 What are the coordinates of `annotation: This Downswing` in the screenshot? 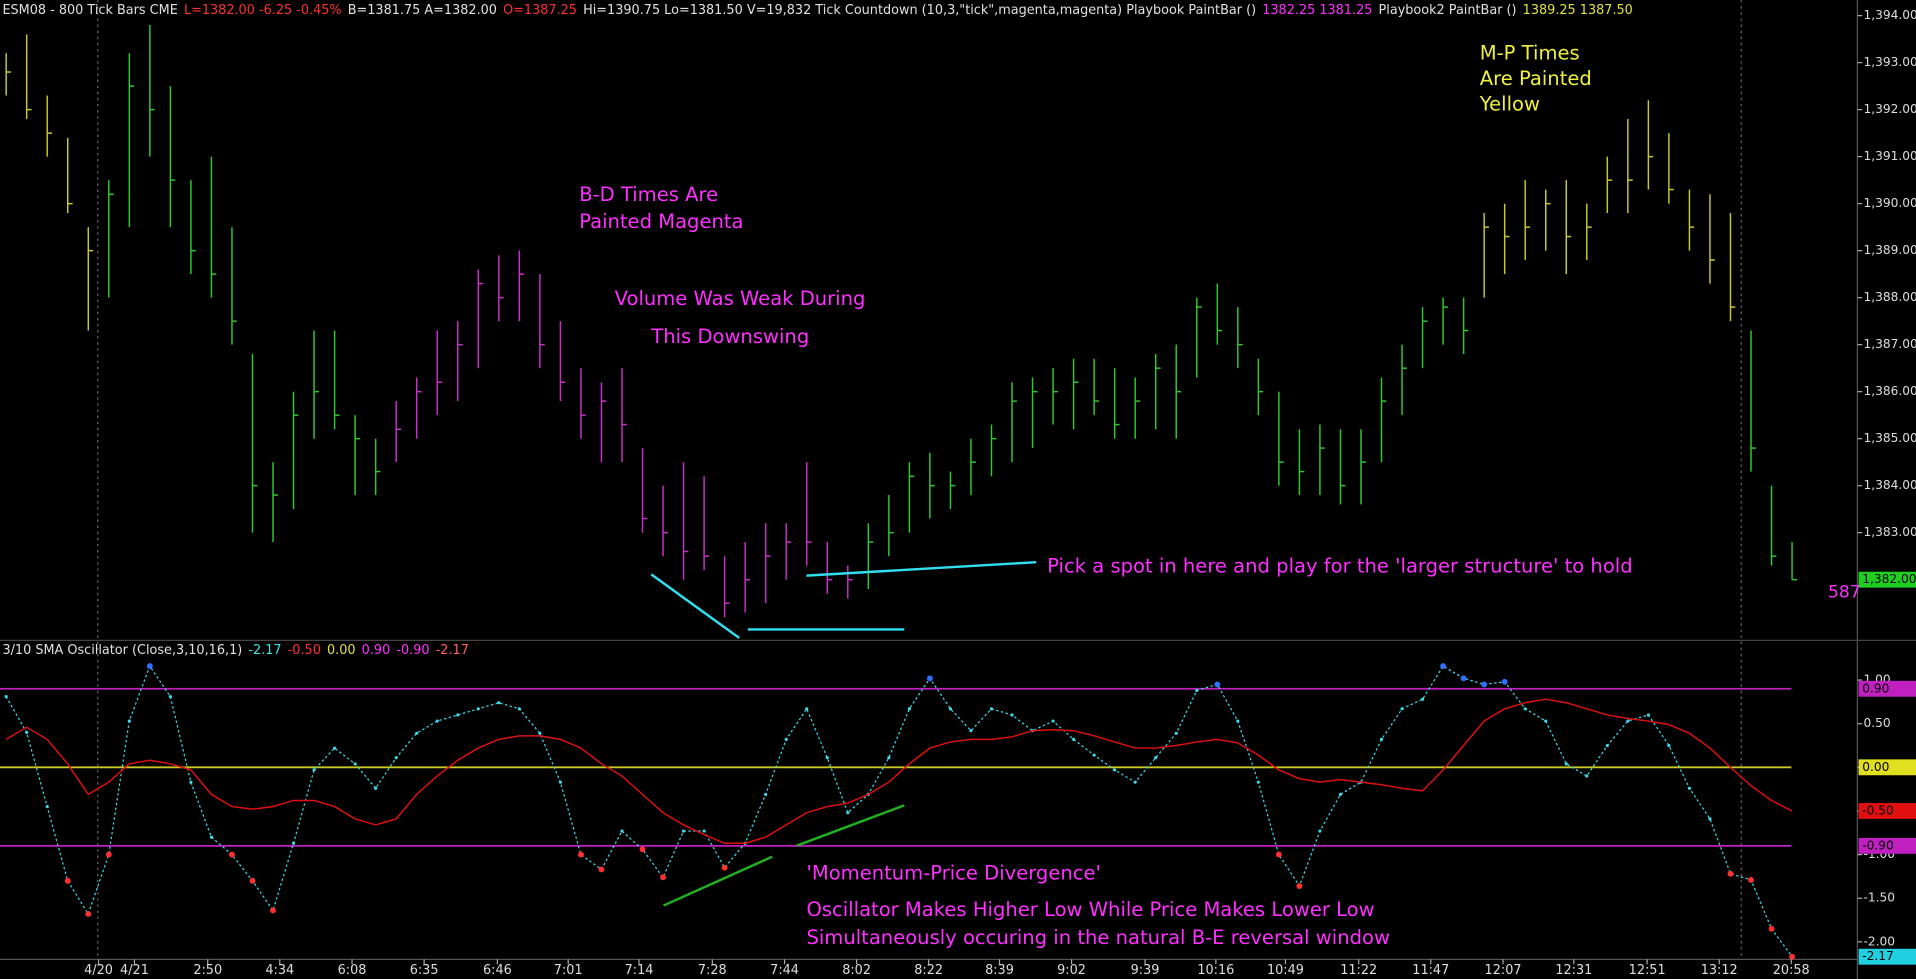 It's located at (729, 336).